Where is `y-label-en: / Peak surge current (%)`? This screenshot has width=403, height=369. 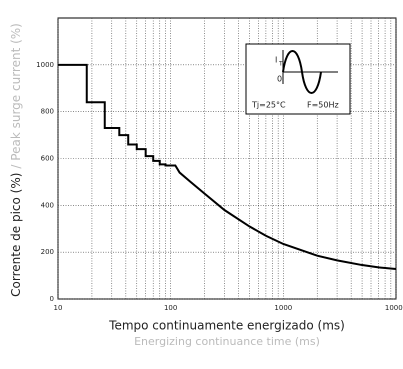
y-label-en: / Peak surge current (%) is located at coordinates (16, 95).